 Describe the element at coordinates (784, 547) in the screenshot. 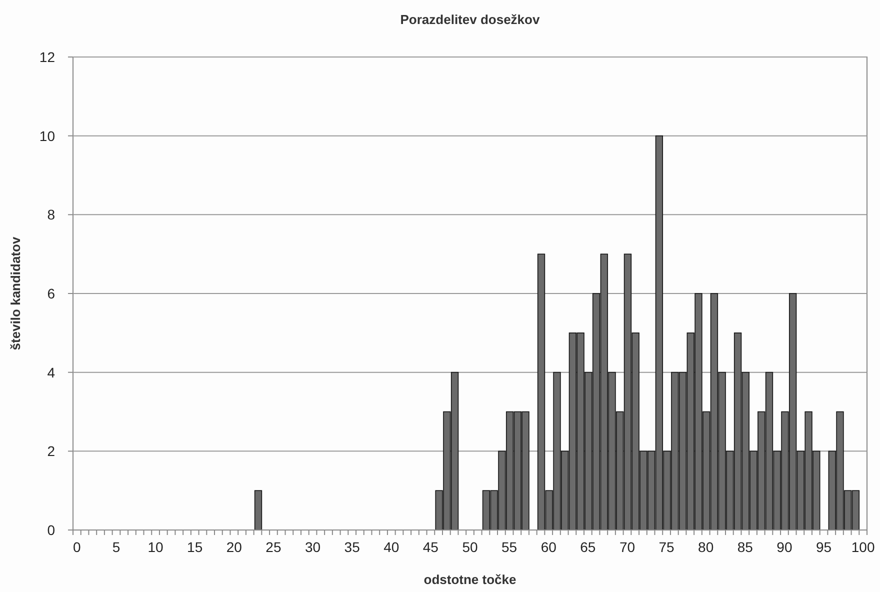

I see `x-tick-label: 90` at that location.